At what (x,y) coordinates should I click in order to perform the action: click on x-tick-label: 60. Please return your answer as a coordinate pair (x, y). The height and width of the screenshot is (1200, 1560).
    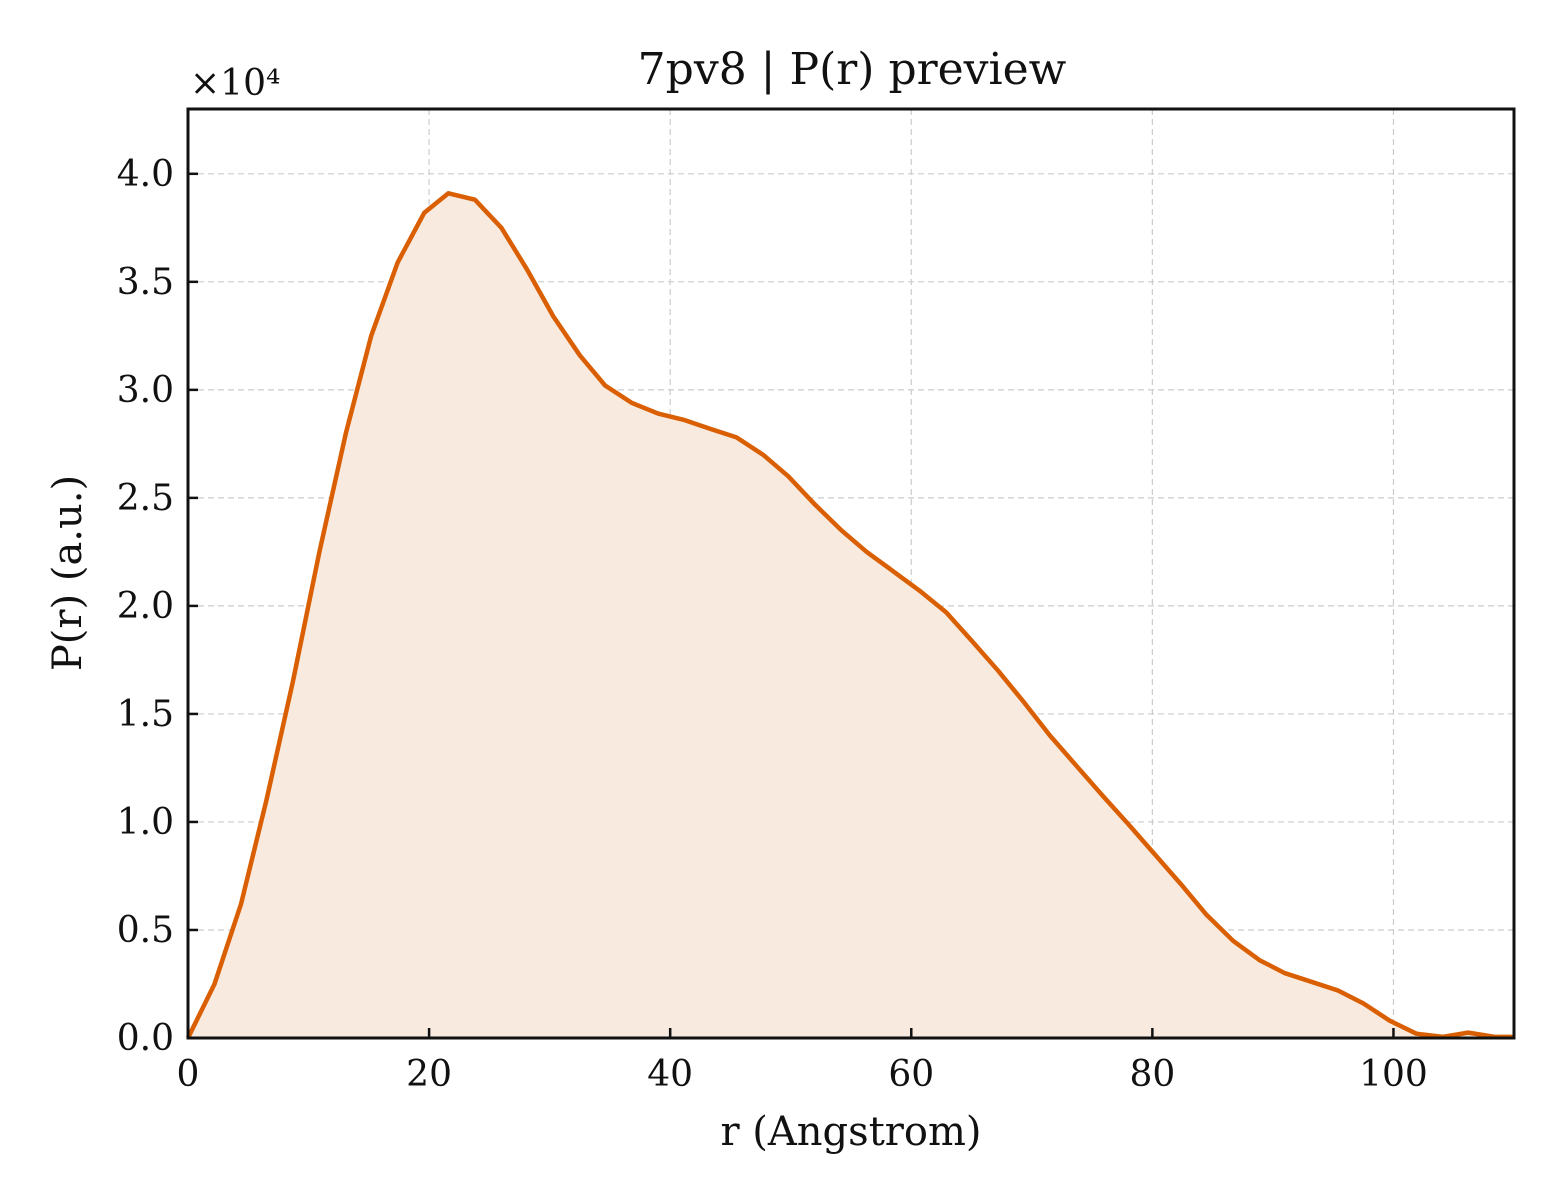
    Looking at the image, I should click on (911, 1074).